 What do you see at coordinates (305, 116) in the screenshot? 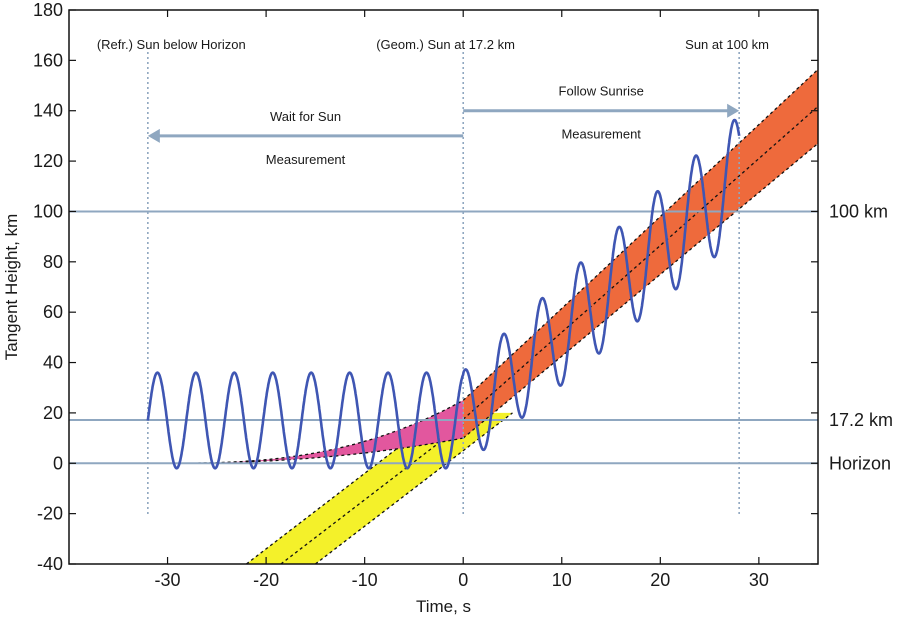
I see `phase-arrow-label: Wait for Sun` at bounding box center [305, 116].